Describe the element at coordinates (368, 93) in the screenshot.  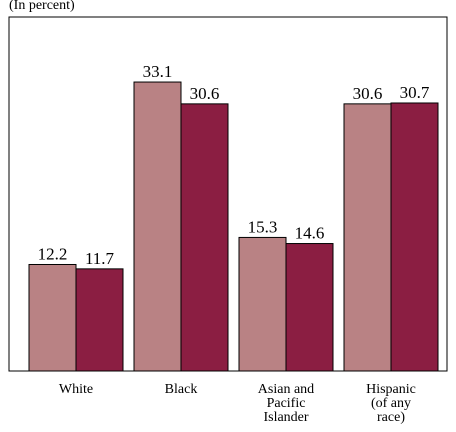
I see `value-label-series-1-cat-4: 30.6` at that location.